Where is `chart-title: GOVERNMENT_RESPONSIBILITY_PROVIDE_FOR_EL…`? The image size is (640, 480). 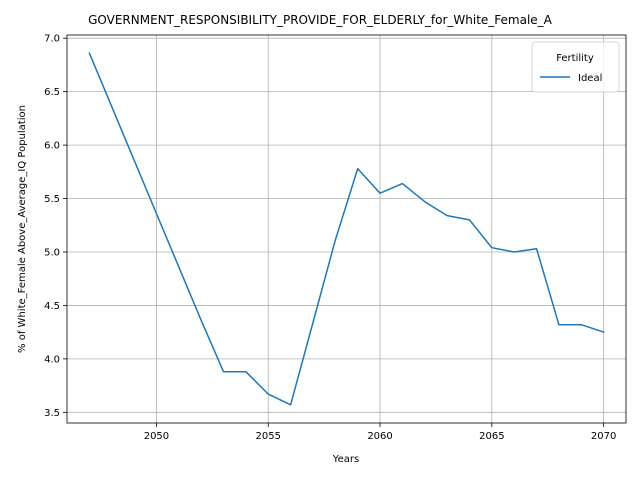
chart-title: GOVERNMENT_RESPONSIBILITY_PROVIDE_FOR_EL… is located at coordinates (320, 20).